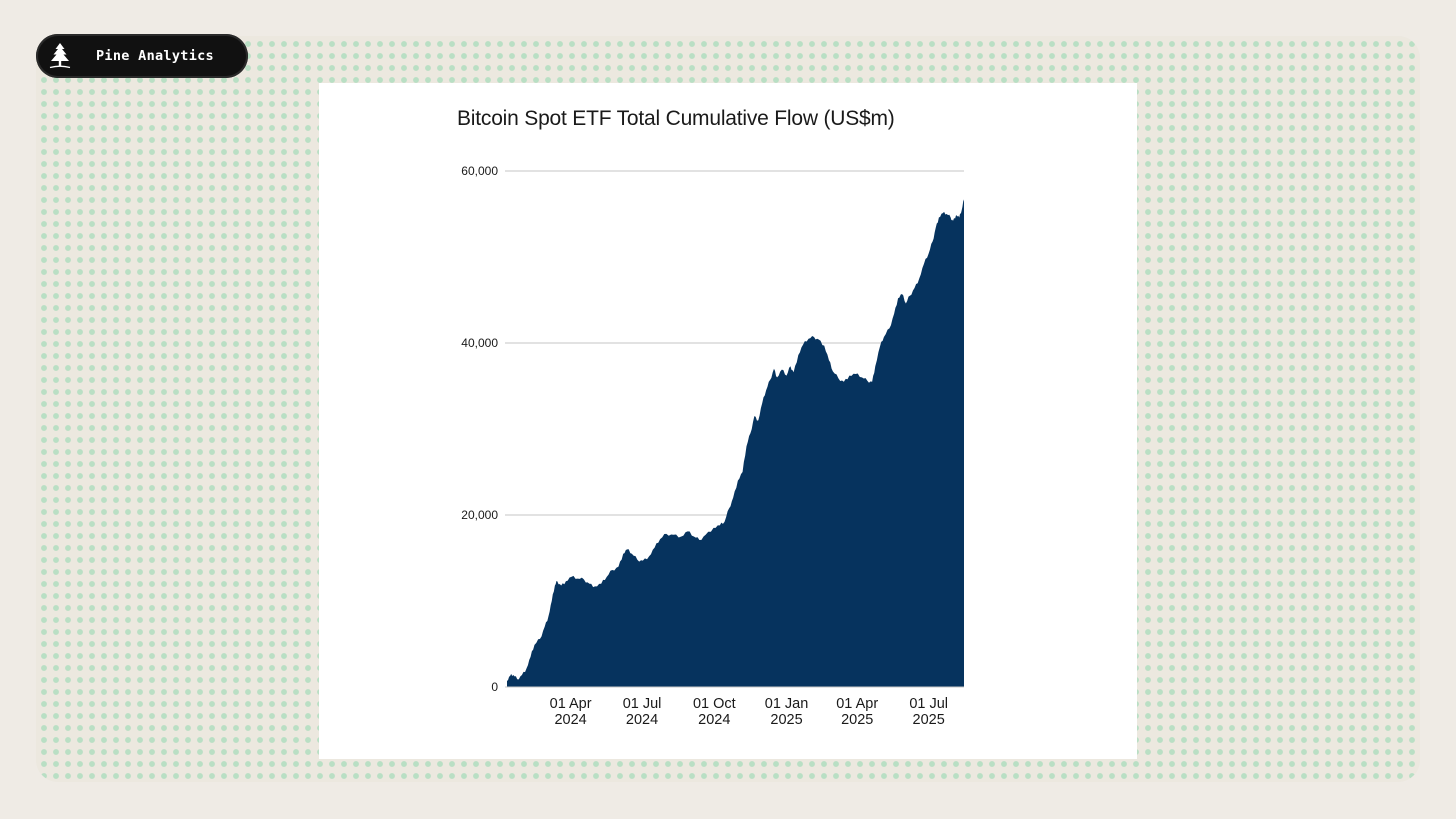  Describe the element at coordinates (479, 343) in the screenshot. I see `y-tick-label: 40,000` at that location.